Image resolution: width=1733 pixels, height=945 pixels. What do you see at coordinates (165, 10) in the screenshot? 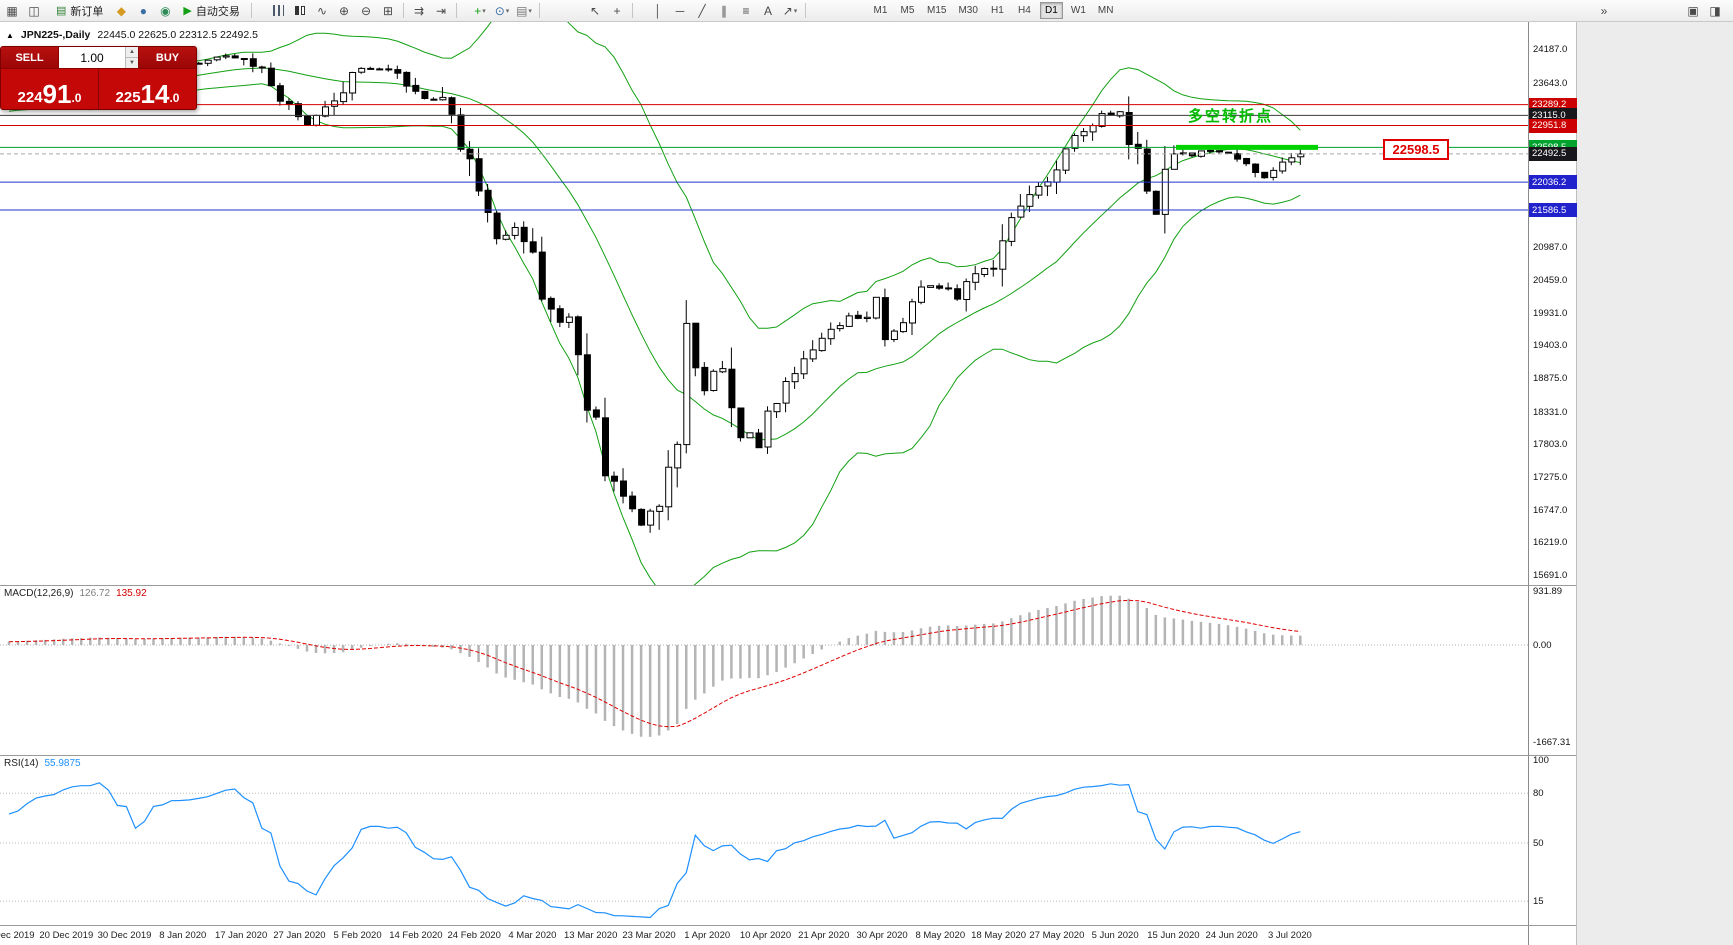
I see `web-community-icon: ◉` at bounding box center [165, 10].